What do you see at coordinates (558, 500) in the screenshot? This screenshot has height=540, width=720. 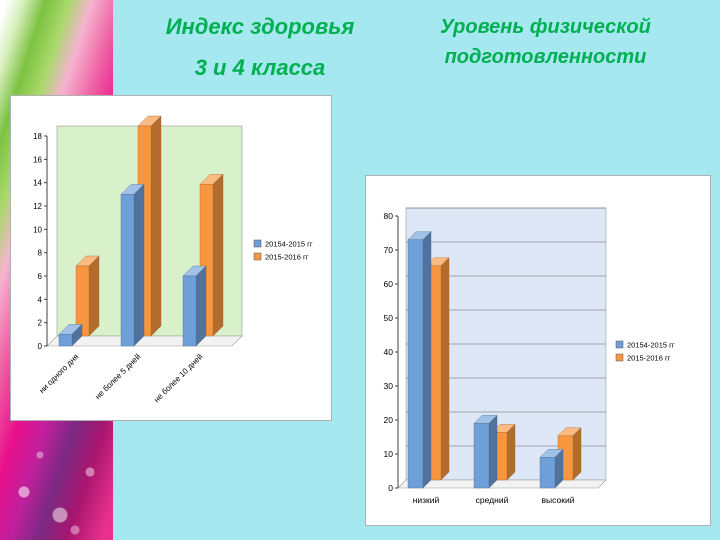 I see `category-label: высокий` at bounding box center [558, 500].